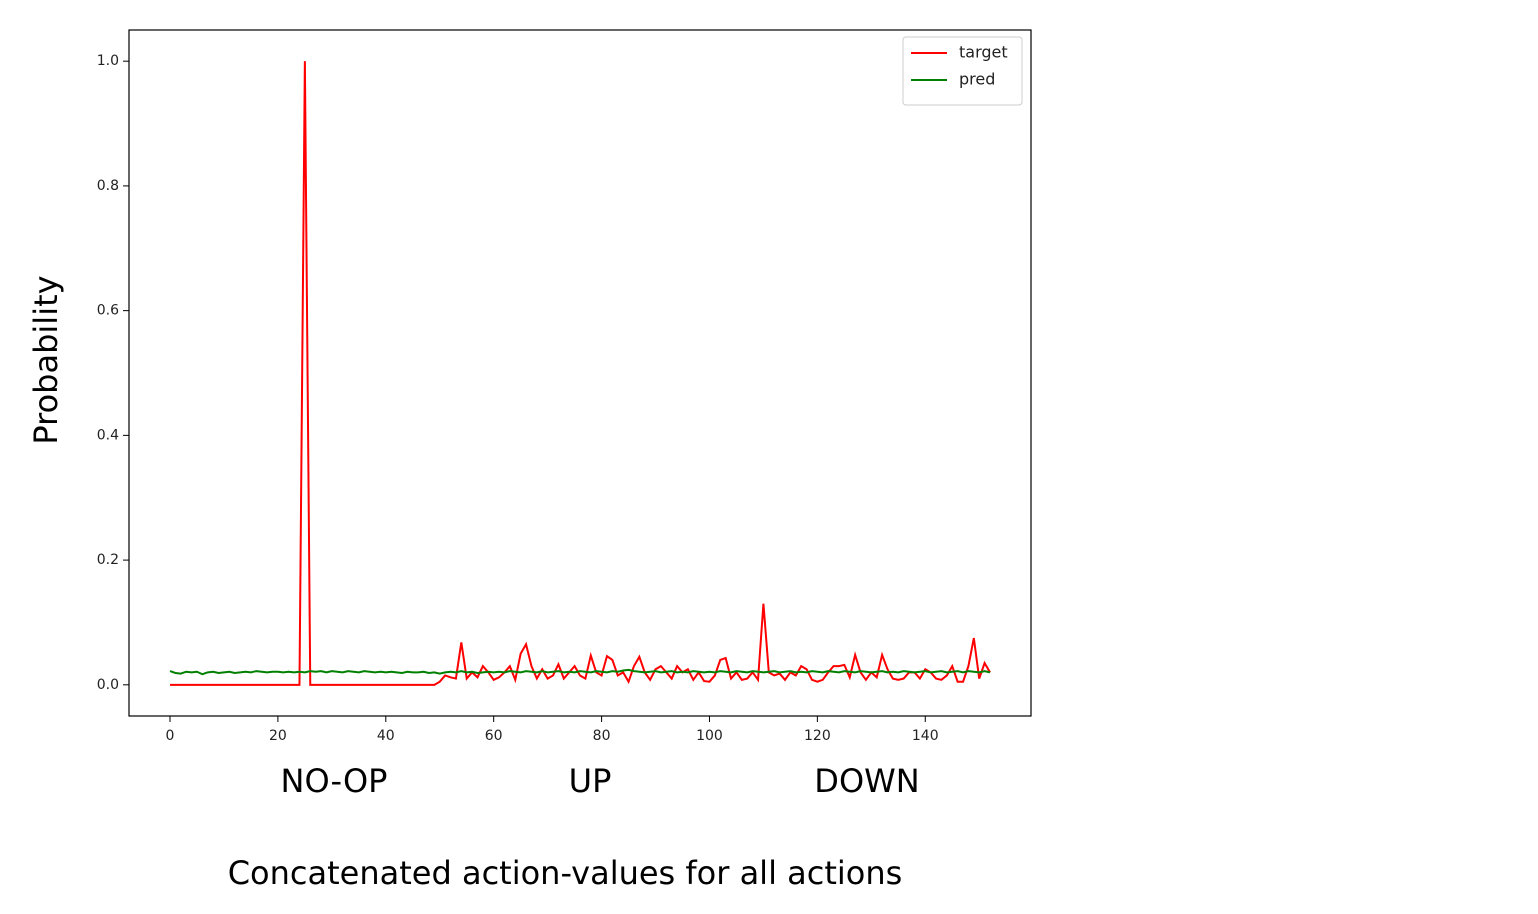 The image size is (1538, 914). I want to click on x-tick-label: 20, so click(278, 736).